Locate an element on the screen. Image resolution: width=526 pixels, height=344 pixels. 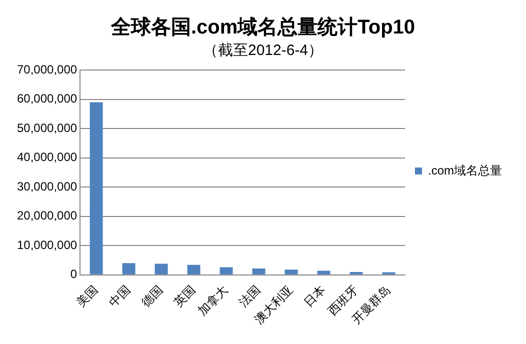
y-tick-label: 40,000,000 is located at coordinates (47, 157).